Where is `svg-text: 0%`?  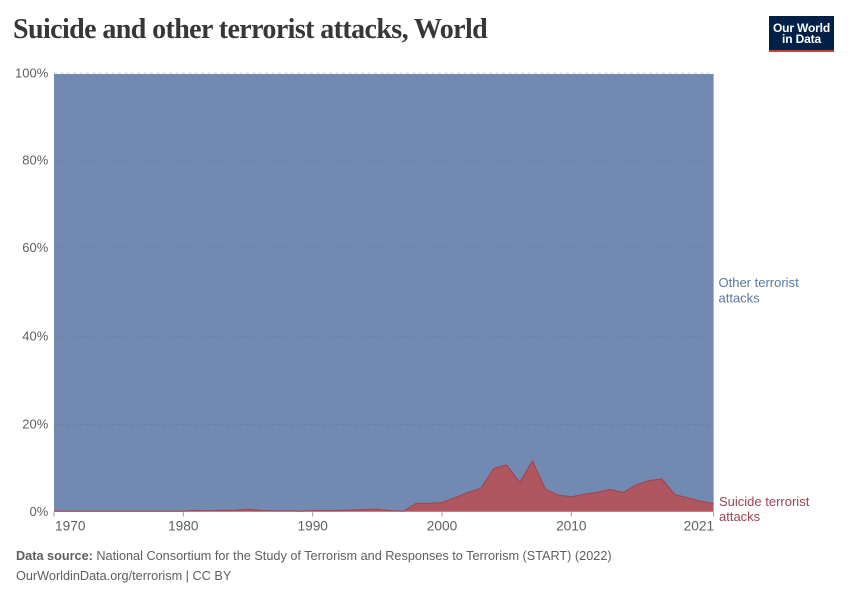 svg-text: 0% is located at coordinates (39, 511).